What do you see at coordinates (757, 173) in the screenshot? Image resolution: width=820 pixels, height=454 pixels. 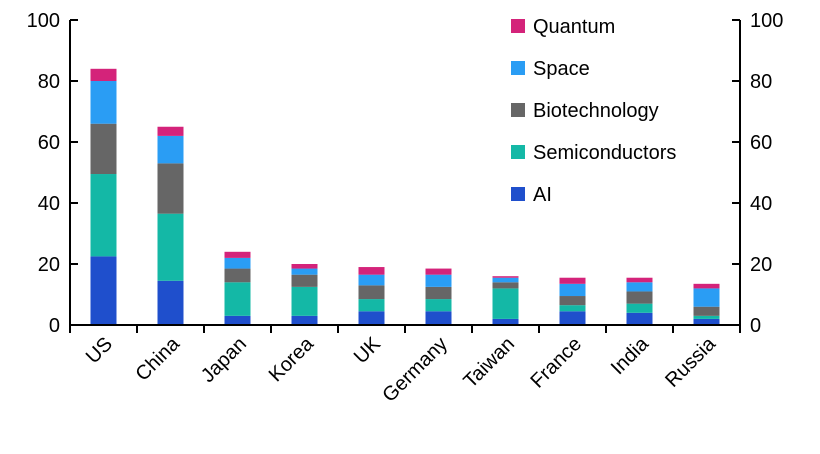 I see `right-y-axis: 0 20 40 60 80 100` at bounding box center [757, 173].